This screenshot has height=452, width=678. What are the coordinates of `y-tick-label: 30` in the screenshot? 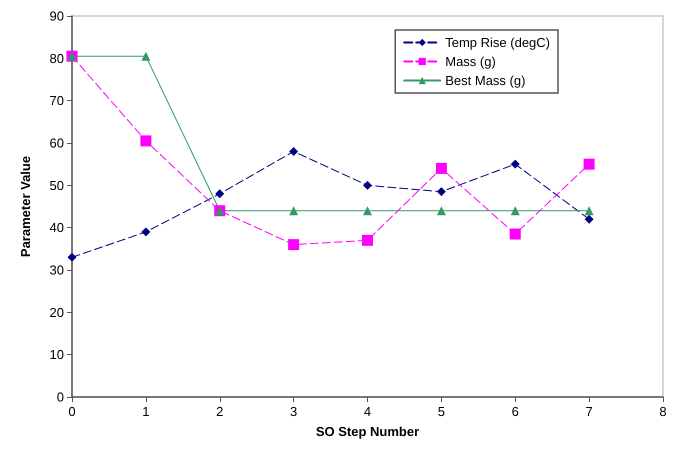 It's located at (57, 270).